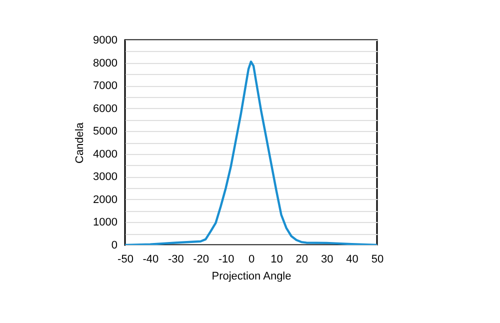  I want to click on y-axis-title: Candela, so click(80, 143).